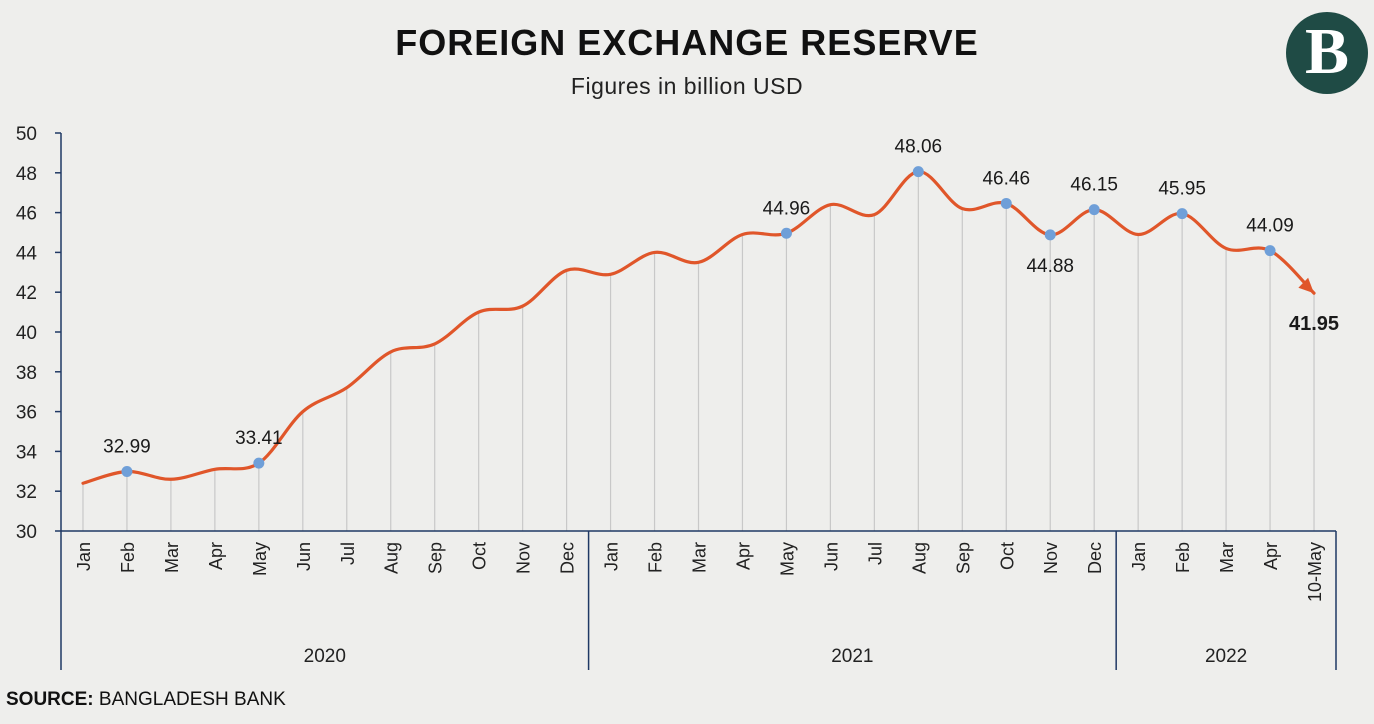 The height and width of the screenshot is (724, 1374). Describe the element at coordinates (1094, 185) in the screenshot. I see `data-label: 46.15` at that location.